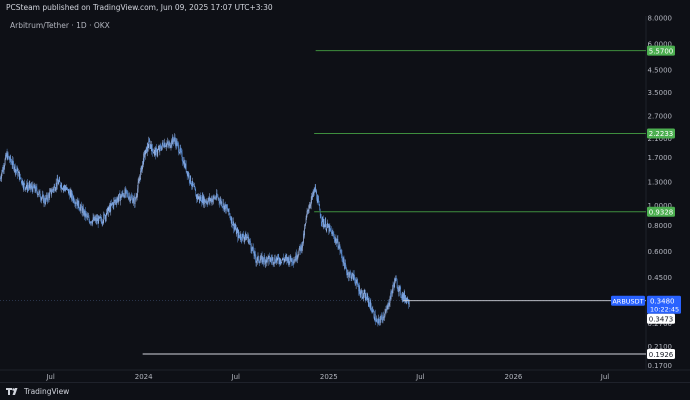 The image size is (690, 400). What do you see at coordinates (60, 25) in the screenshot?
I see `chart-title: Arbitrum/Tether · 1D · OKX` at bounding box center [60, 25].